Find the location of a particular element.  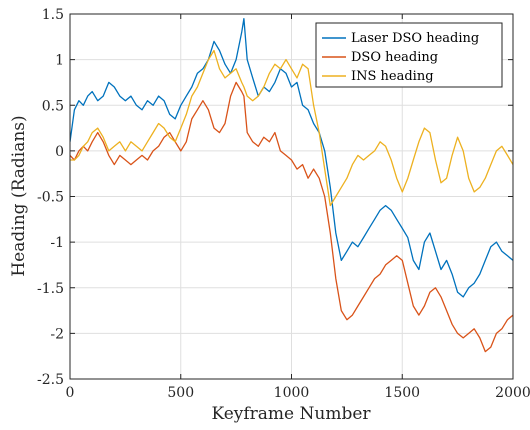

legend-box is located at coordinates (409, 55).